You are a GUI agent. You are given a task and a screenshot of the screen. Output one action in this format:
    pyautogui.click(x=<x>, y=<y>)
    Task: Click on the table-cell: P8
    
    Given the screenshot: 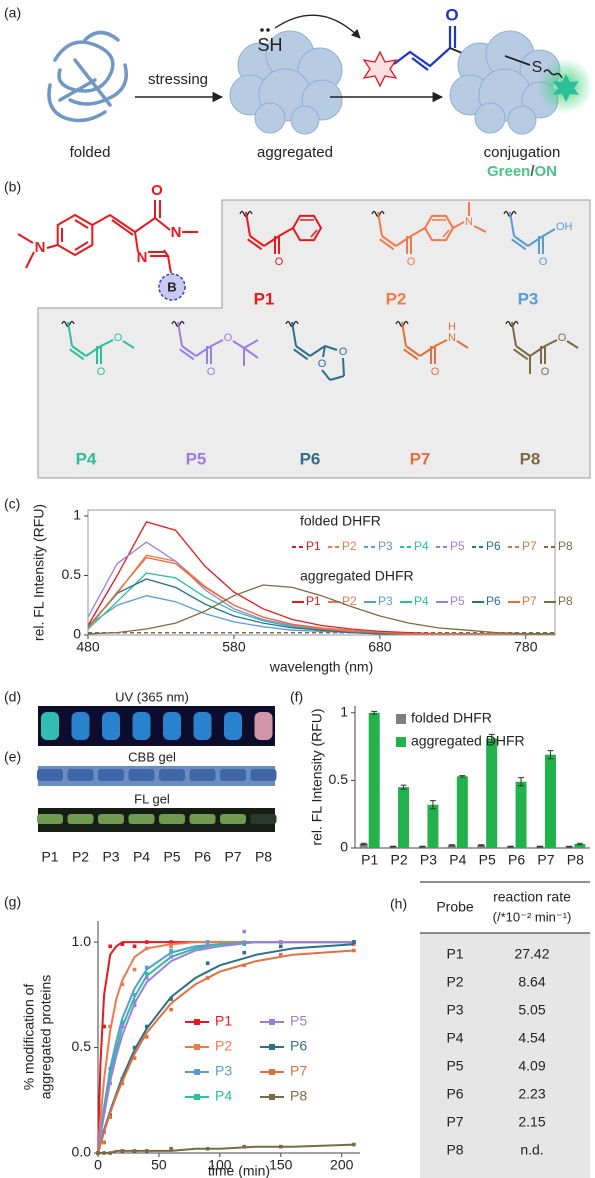 What is the action you would take?
    pyautogui.click(x=454, y=1150)
    